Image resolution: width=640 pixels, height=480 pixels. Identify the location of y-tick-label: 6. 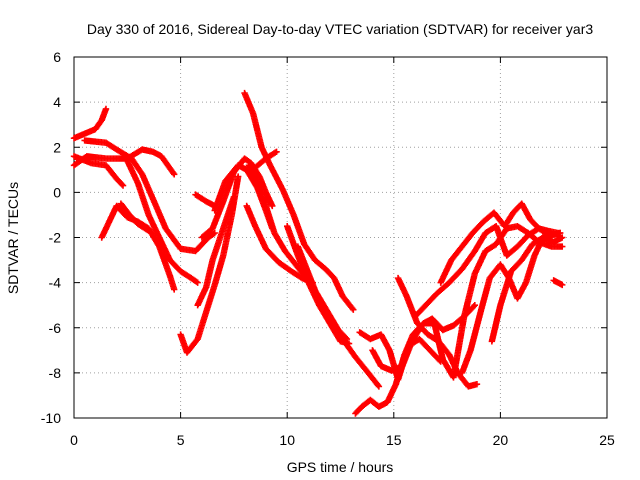
(57, 57).